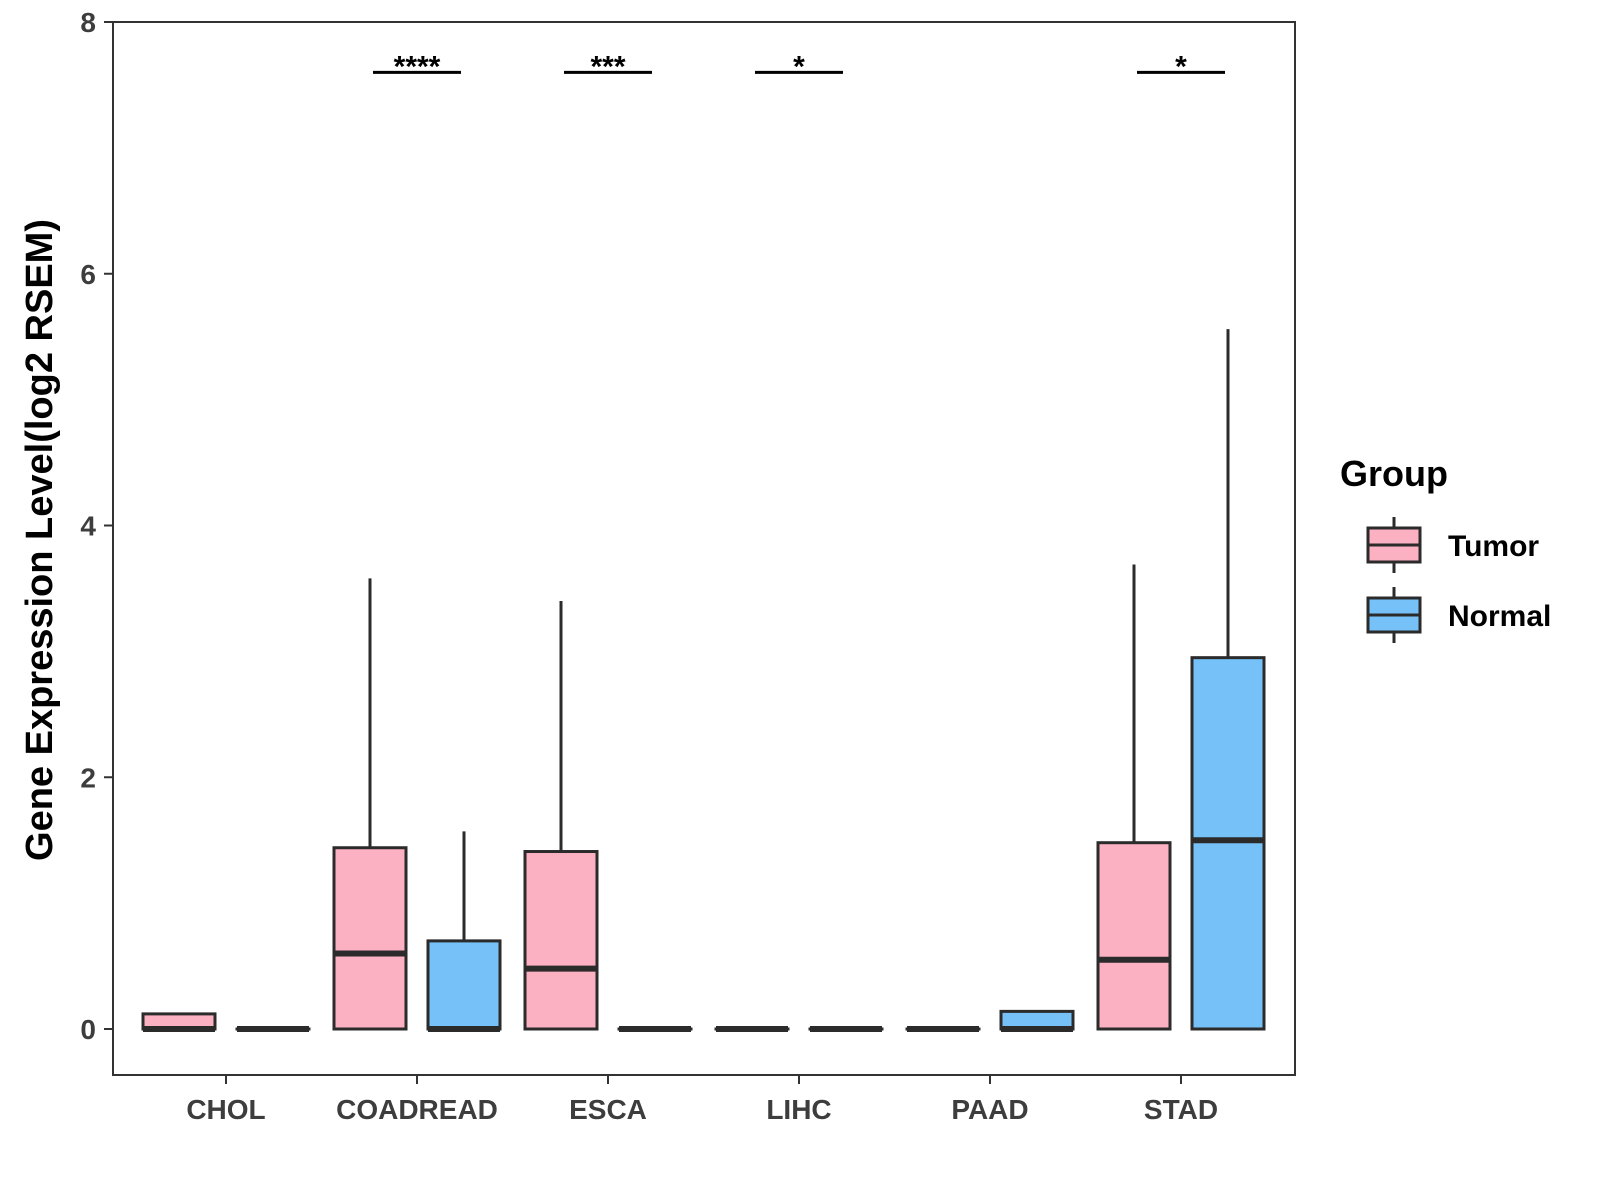 This screenshot has height=1200, width=1600. I want to click on box-normal-stad, so click(1228, 680).